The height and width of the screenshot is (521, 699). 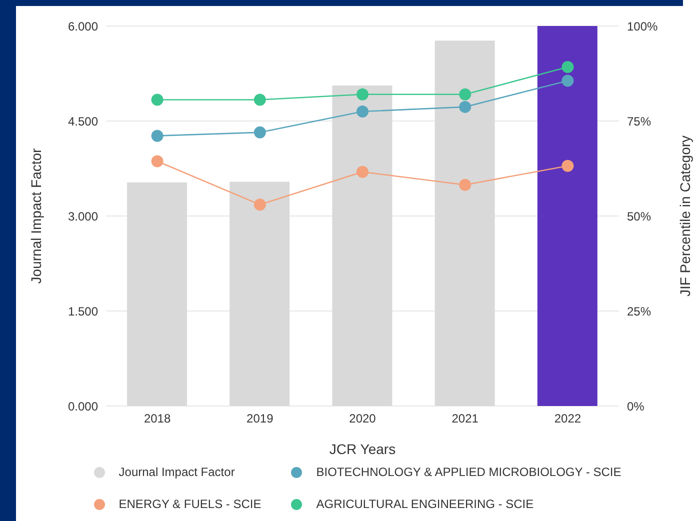 What do you see at coordinates (465, 419) in the screenshot?
I see `x-tick-label: 2021` at bounding box center [465, 419].